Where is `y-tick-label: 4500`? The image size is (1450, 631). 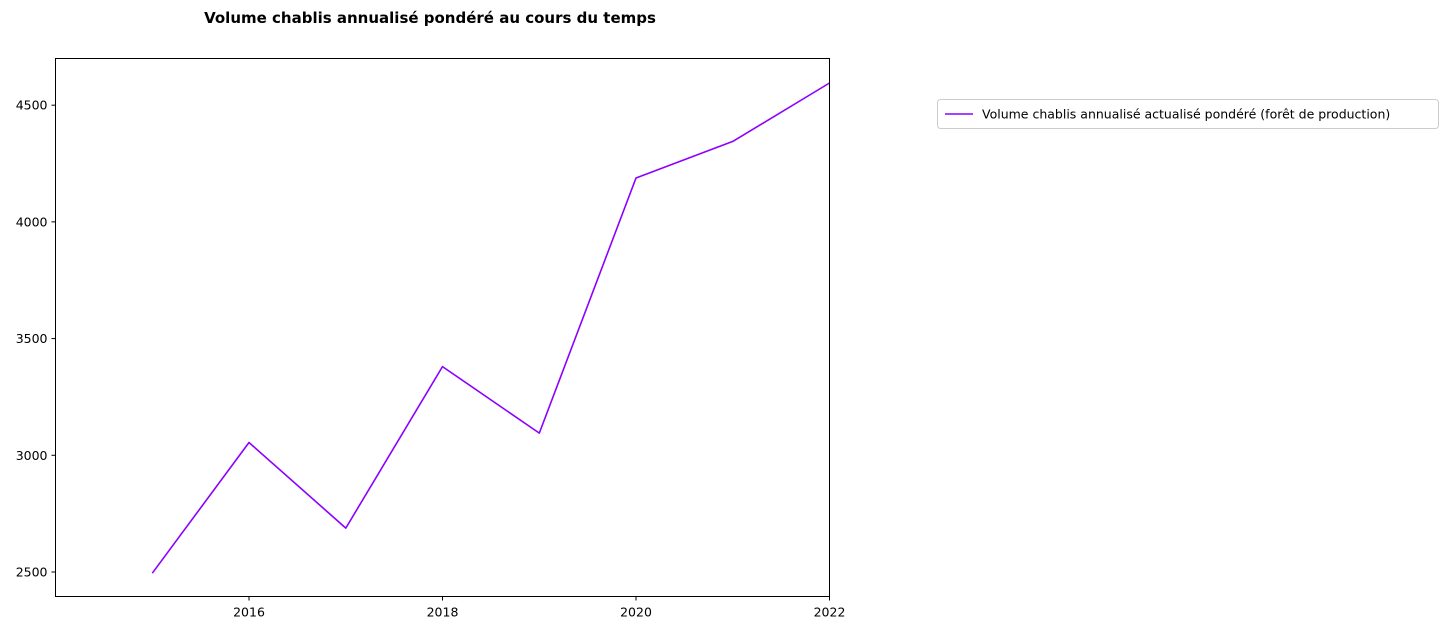 y-tick-label: 4500 is located at coordinates (32, 105).